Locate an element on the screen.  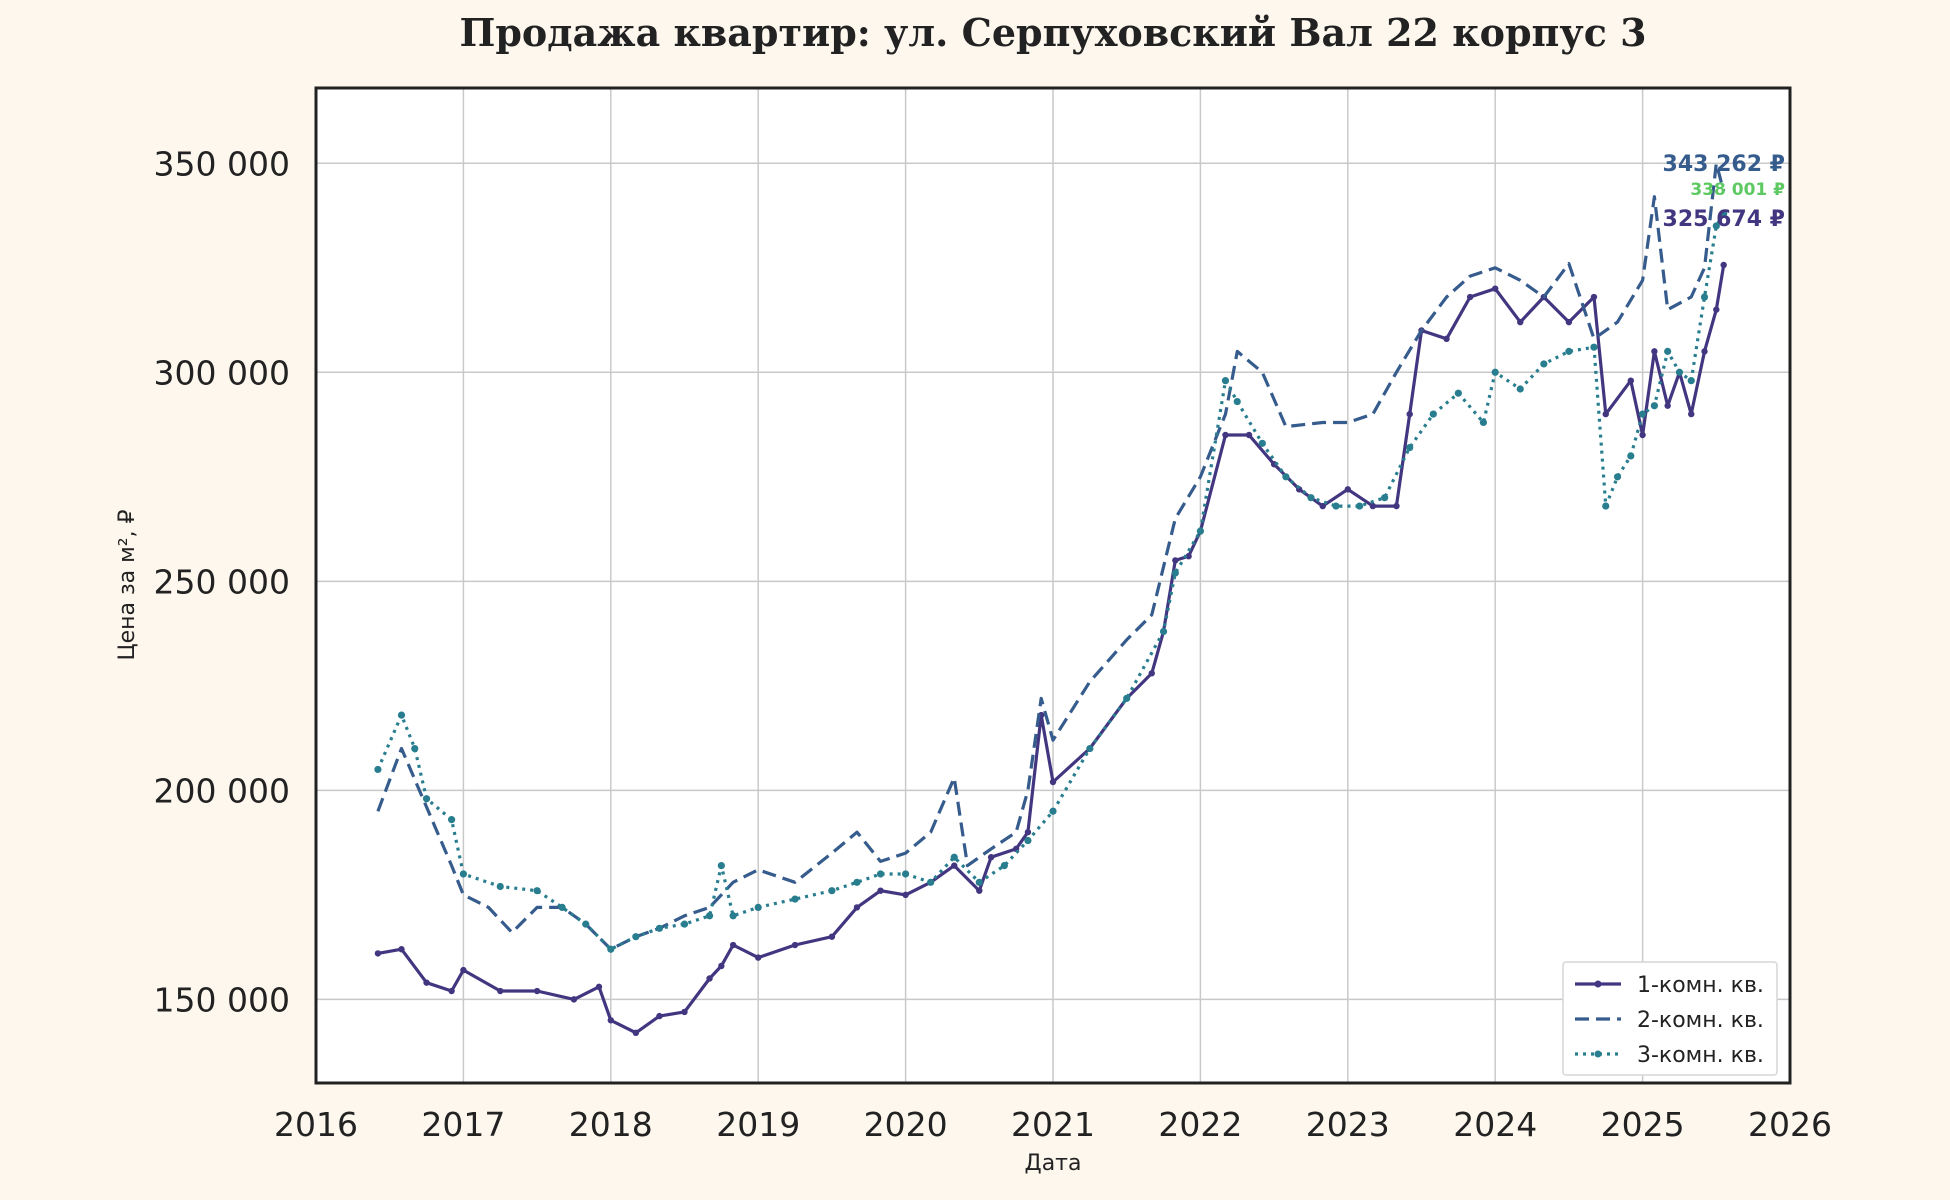
y-tick-label: 200 000 is located at coordinates (222, 790).